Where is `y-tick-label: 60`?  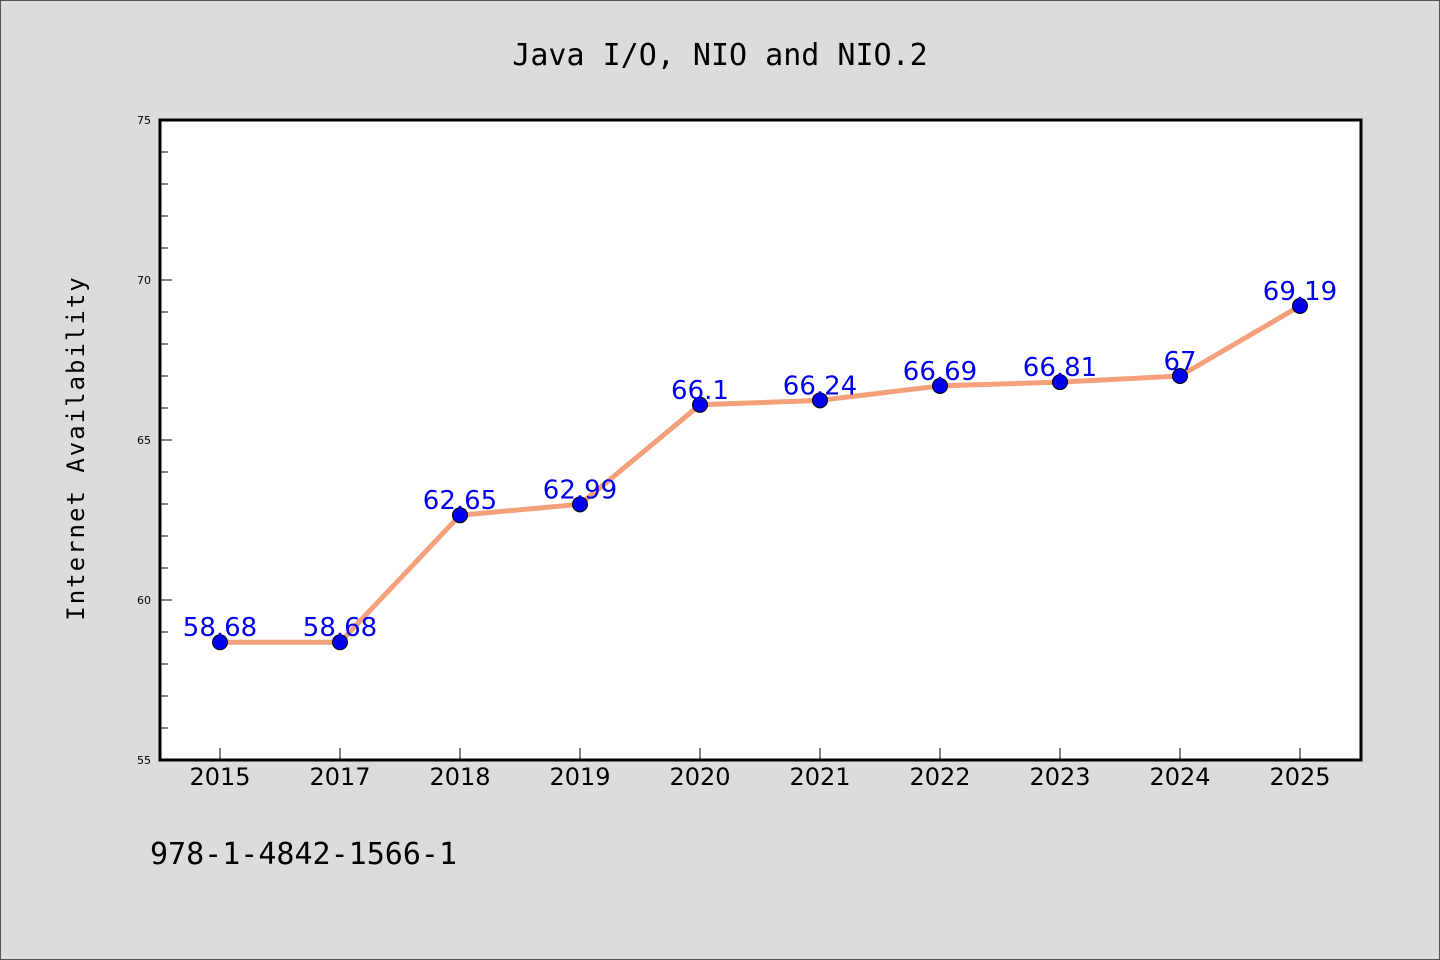 y-tick-label: 60 is located at coordinates (144, 600).